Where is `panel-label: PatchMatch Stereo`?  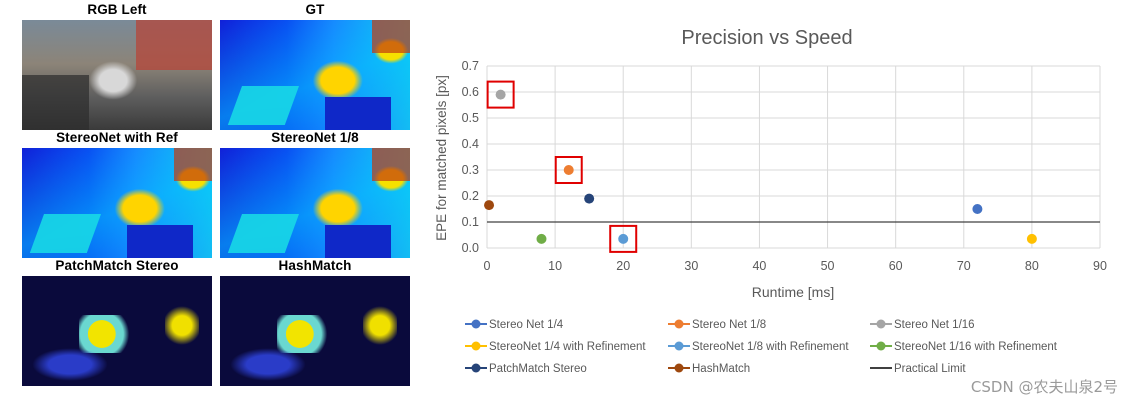 panel-label: PatchMatch Stereo is located at coordinates (117, 265).